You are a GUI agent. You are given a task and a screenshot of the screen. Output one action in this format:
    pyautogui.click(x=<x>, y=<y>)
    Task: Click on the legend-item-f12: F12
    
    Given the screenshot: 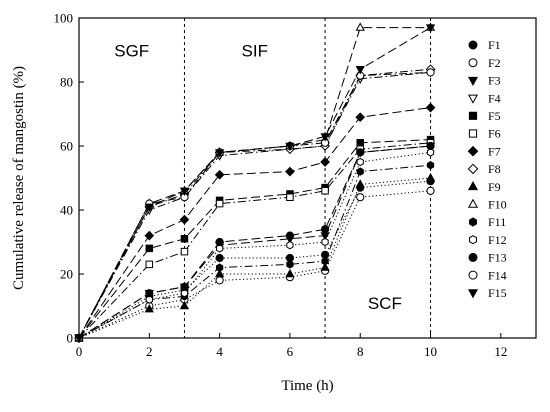 What is the action you would take?
    pyautogui.click(x=488, y=240)
    